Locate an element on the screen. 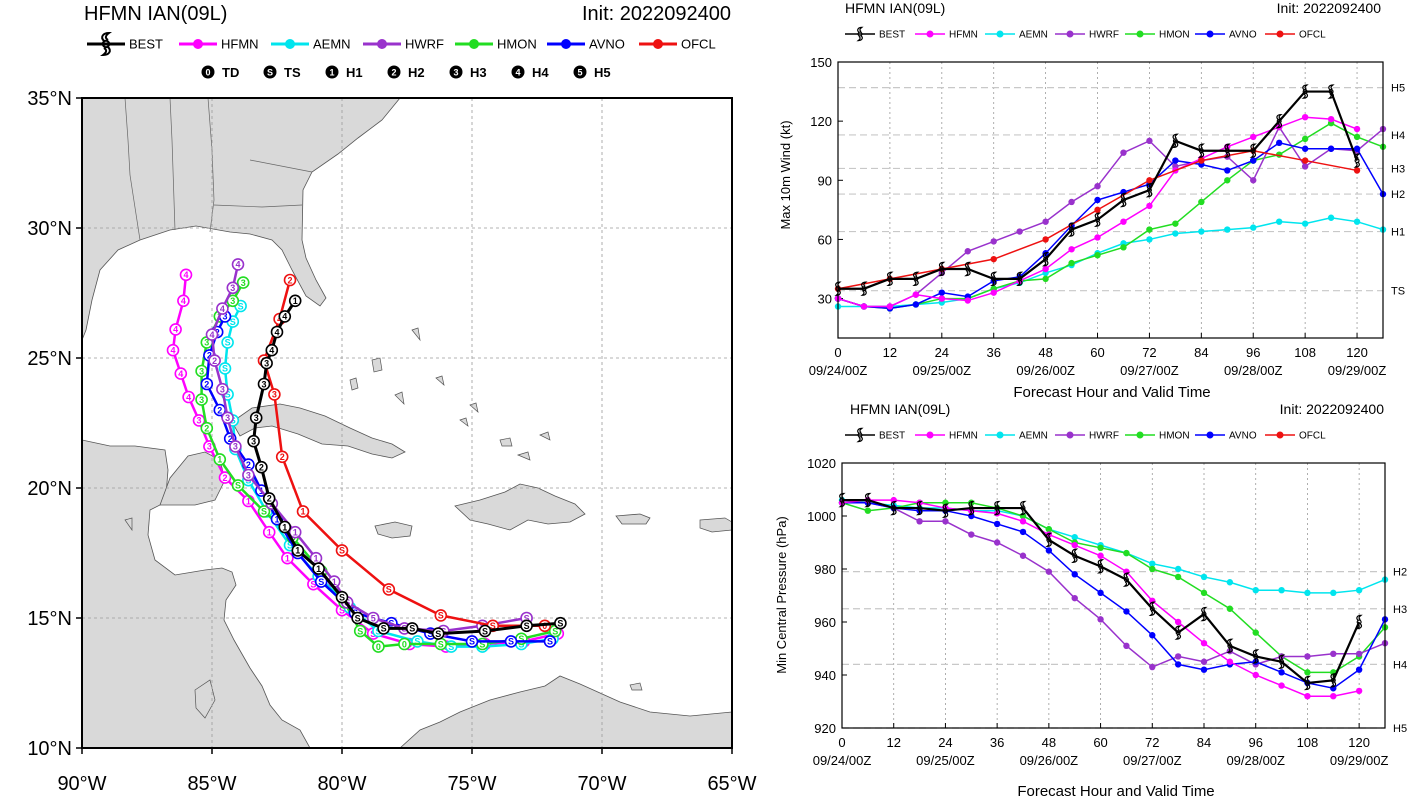 This screenshot has height=800, width=1421. intensity-symbol: 4 is located at coordinates (517, 73).